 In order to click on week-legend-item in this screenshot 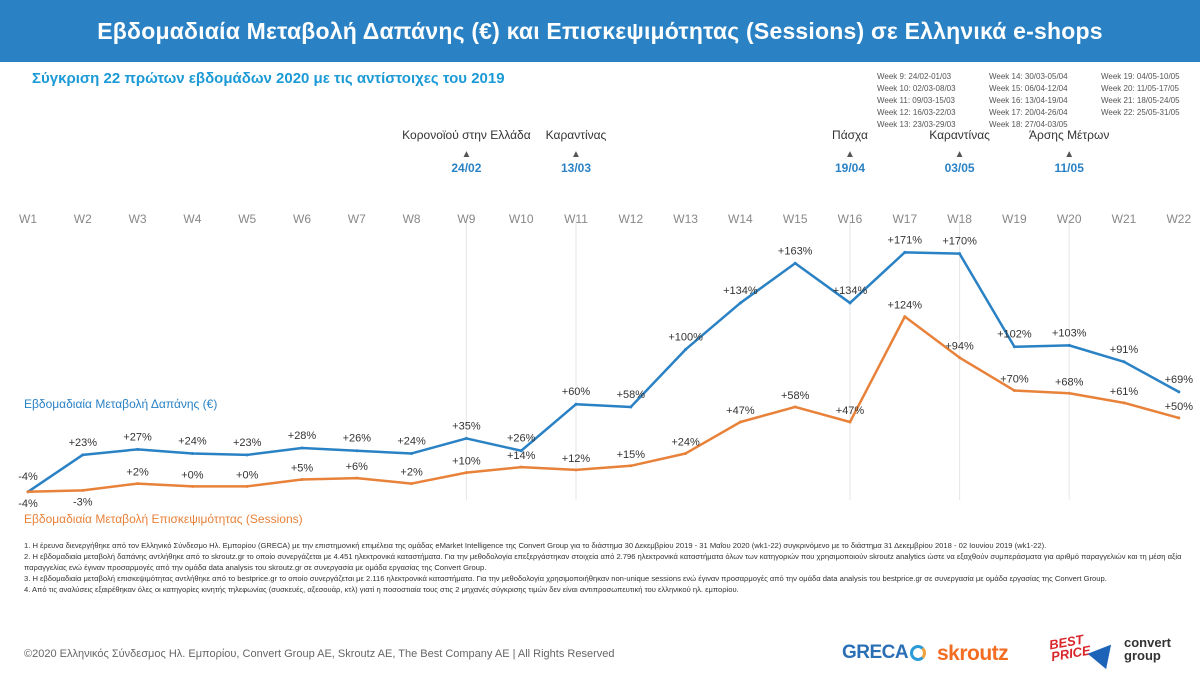, I will do `click(1149, 124)`.